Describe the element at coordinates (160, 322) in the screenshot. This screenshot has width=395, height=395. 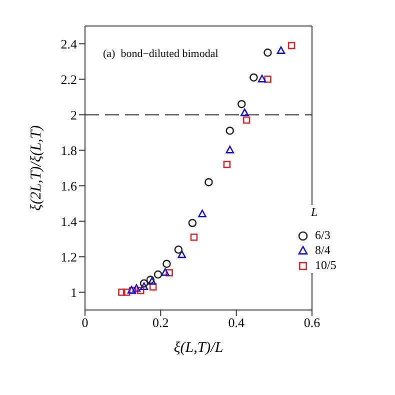
I see `x-tick-label: 0.2` at that location.